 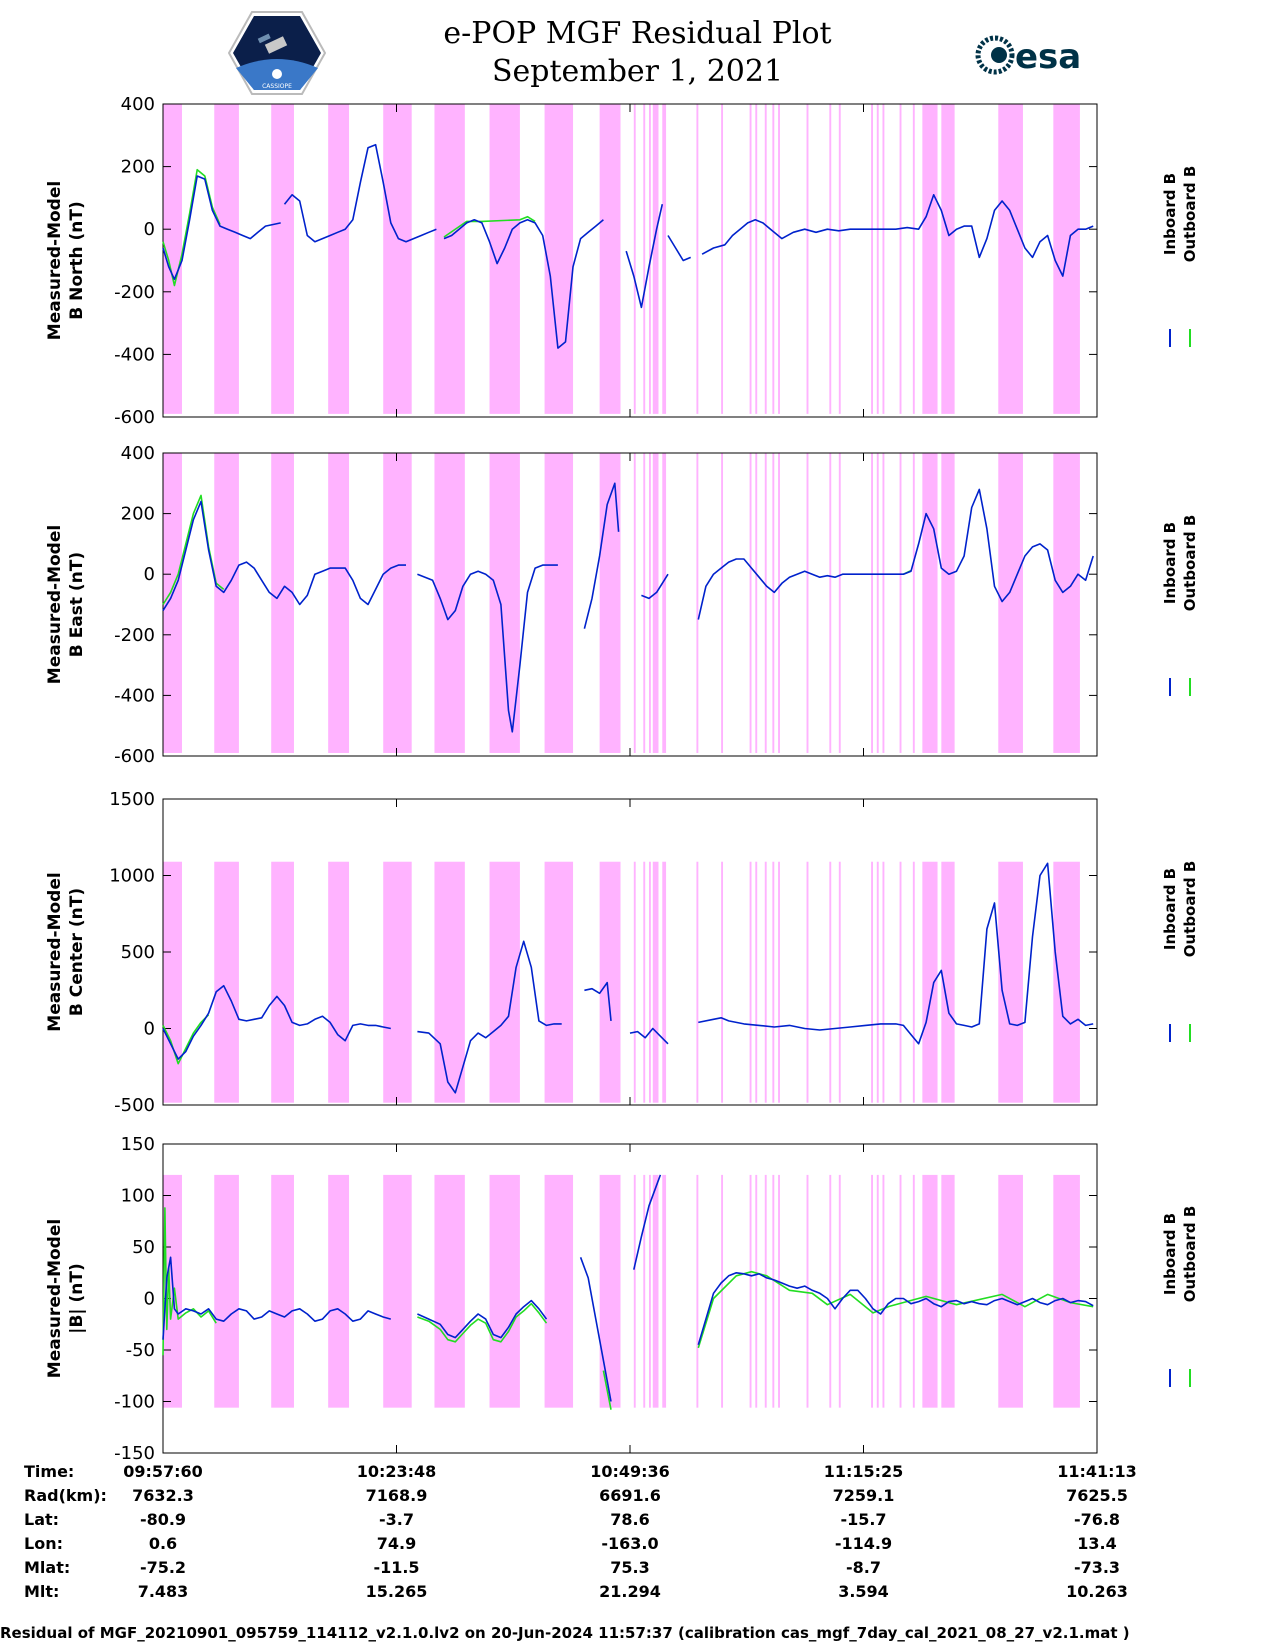 I want to click on table-cell: -73.3, so click(x=1097, y=1567).